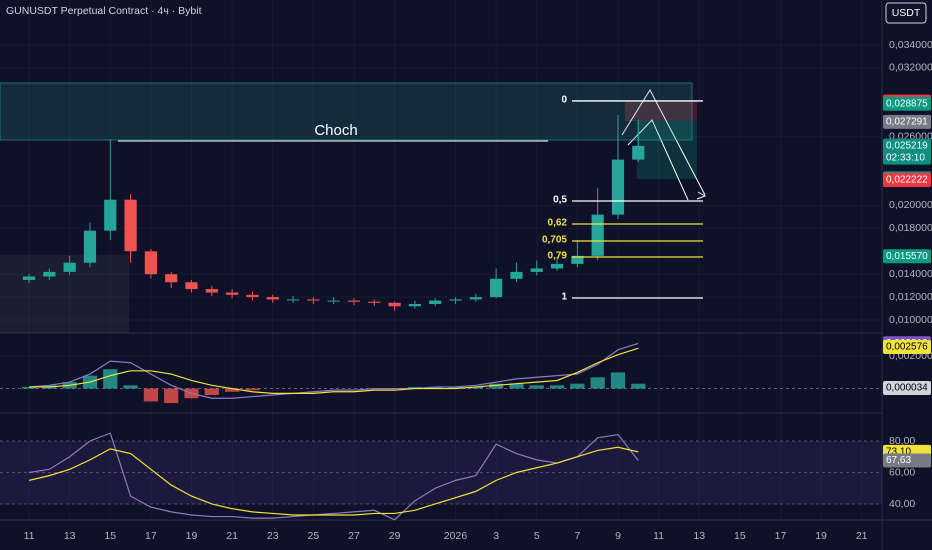  I want to click on x-tick-label: 3, so click(496, 536).